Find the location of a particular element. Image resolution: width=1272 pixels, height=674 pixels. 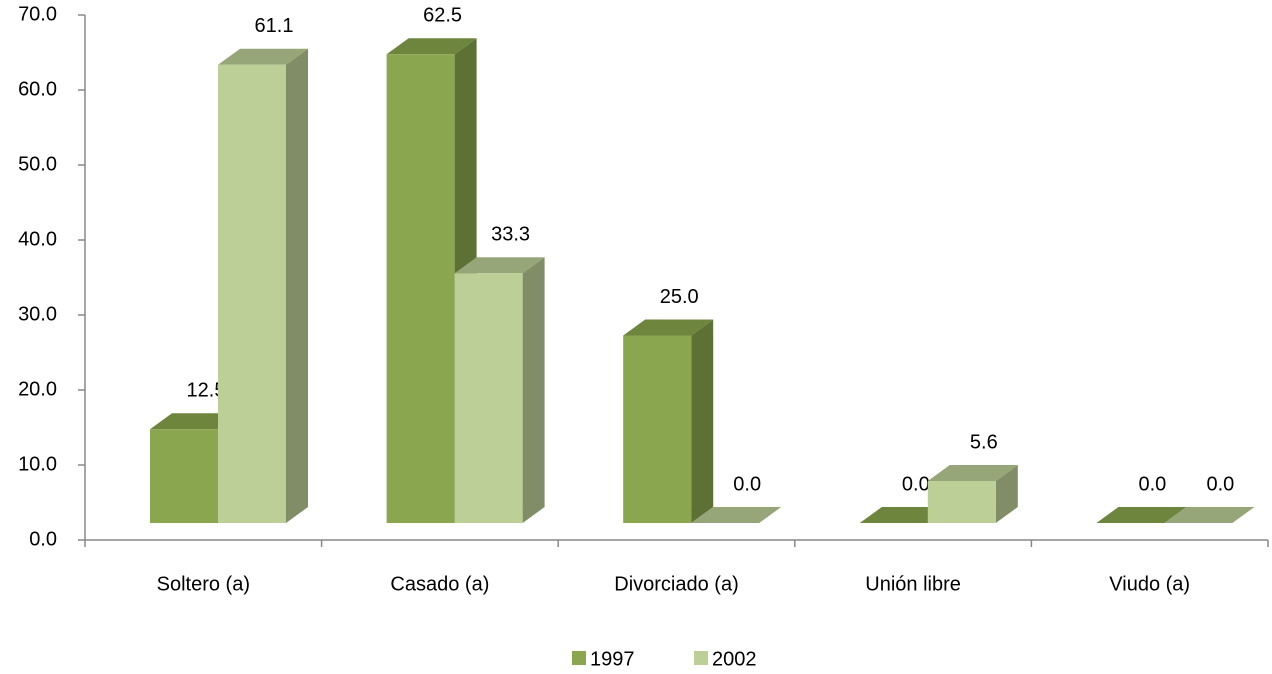

data-label: 61.1 is located at coordinates (274, 26).